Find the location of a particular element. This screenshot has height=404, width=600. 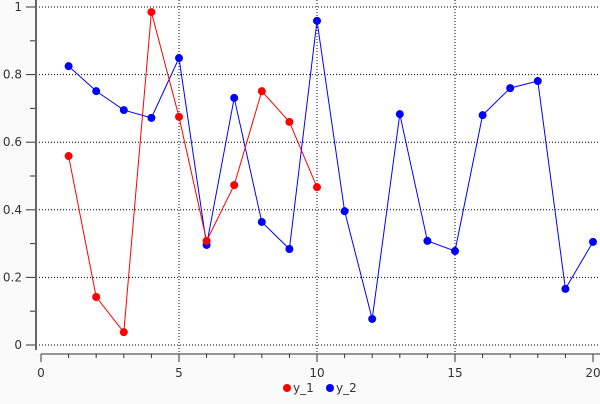

y-tick-label: 0.4 is located at coordinates (12, 210).